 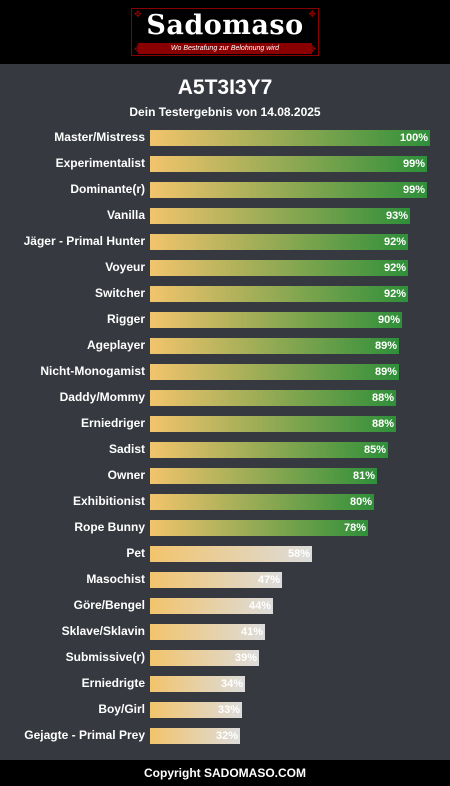 What do you see at coordinates (225, 48) in the screenshot?
I see `logo-tagline: Wo Bestrafung zur Belohnung wird` at bounding box center [225, 48].